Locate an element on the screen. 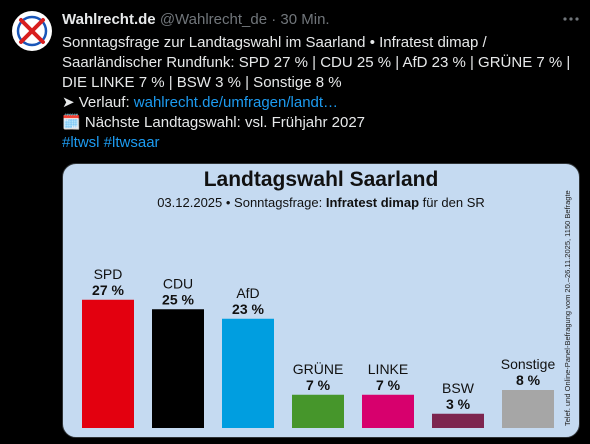 Image resolution: width=590 pixels, height=444 pixels. category-label: LINKE is located at coordinates (388, 369).